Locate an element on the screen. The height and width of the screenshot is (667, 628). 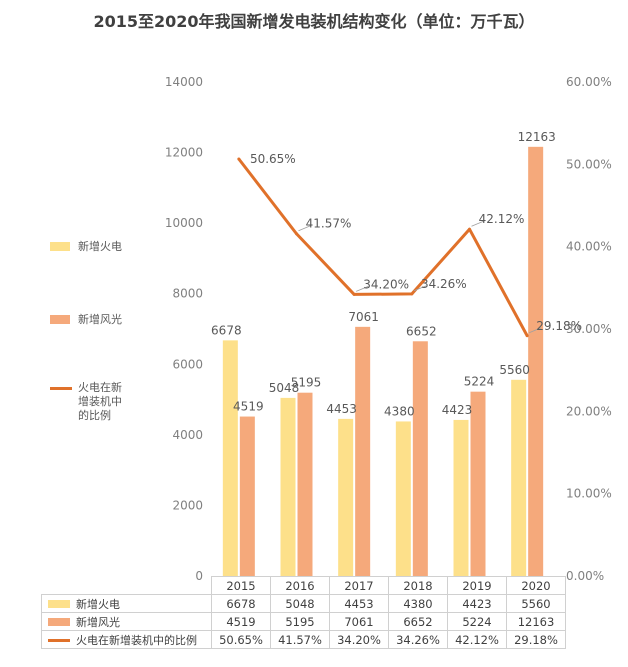
table-header-cell: 2018 is located at coordinates (418, 585).